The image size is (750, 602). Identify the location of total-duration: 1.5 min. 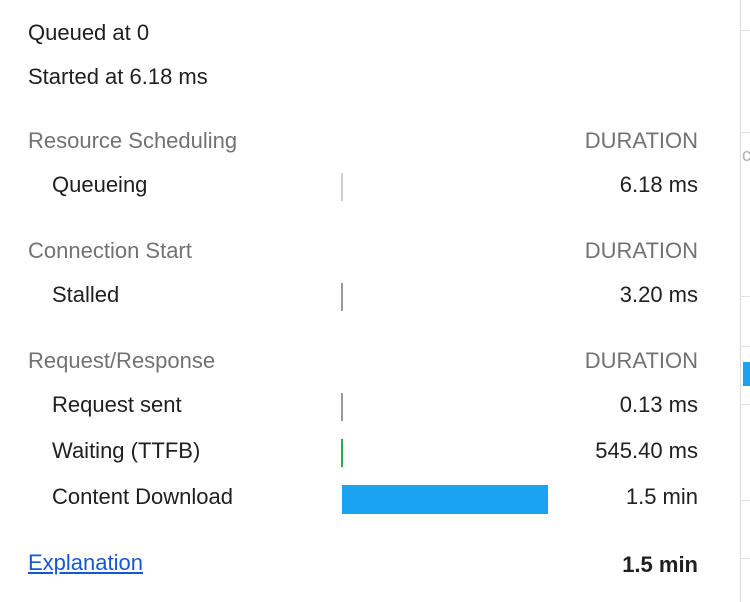
(660, 564).